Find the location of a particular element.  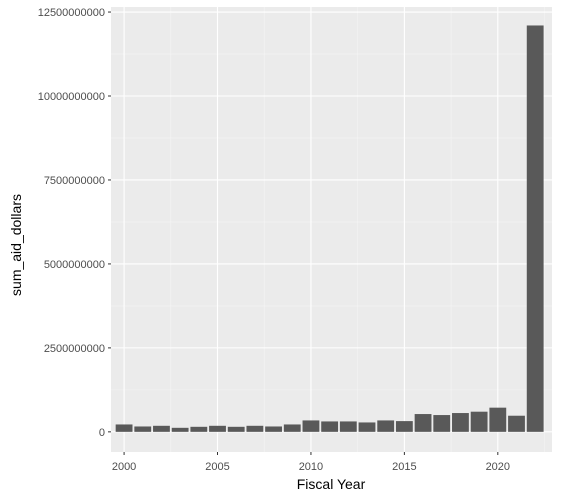

bar-2013 is located at coordinates (367, 427).